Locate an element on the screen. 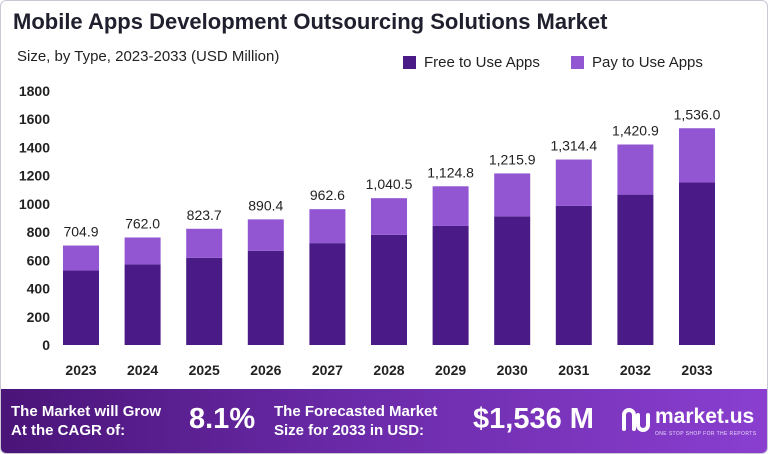 The width and height of the screenshot is (768, 454). bar-total-label: 823.7 is located at coordinates (204, 215).